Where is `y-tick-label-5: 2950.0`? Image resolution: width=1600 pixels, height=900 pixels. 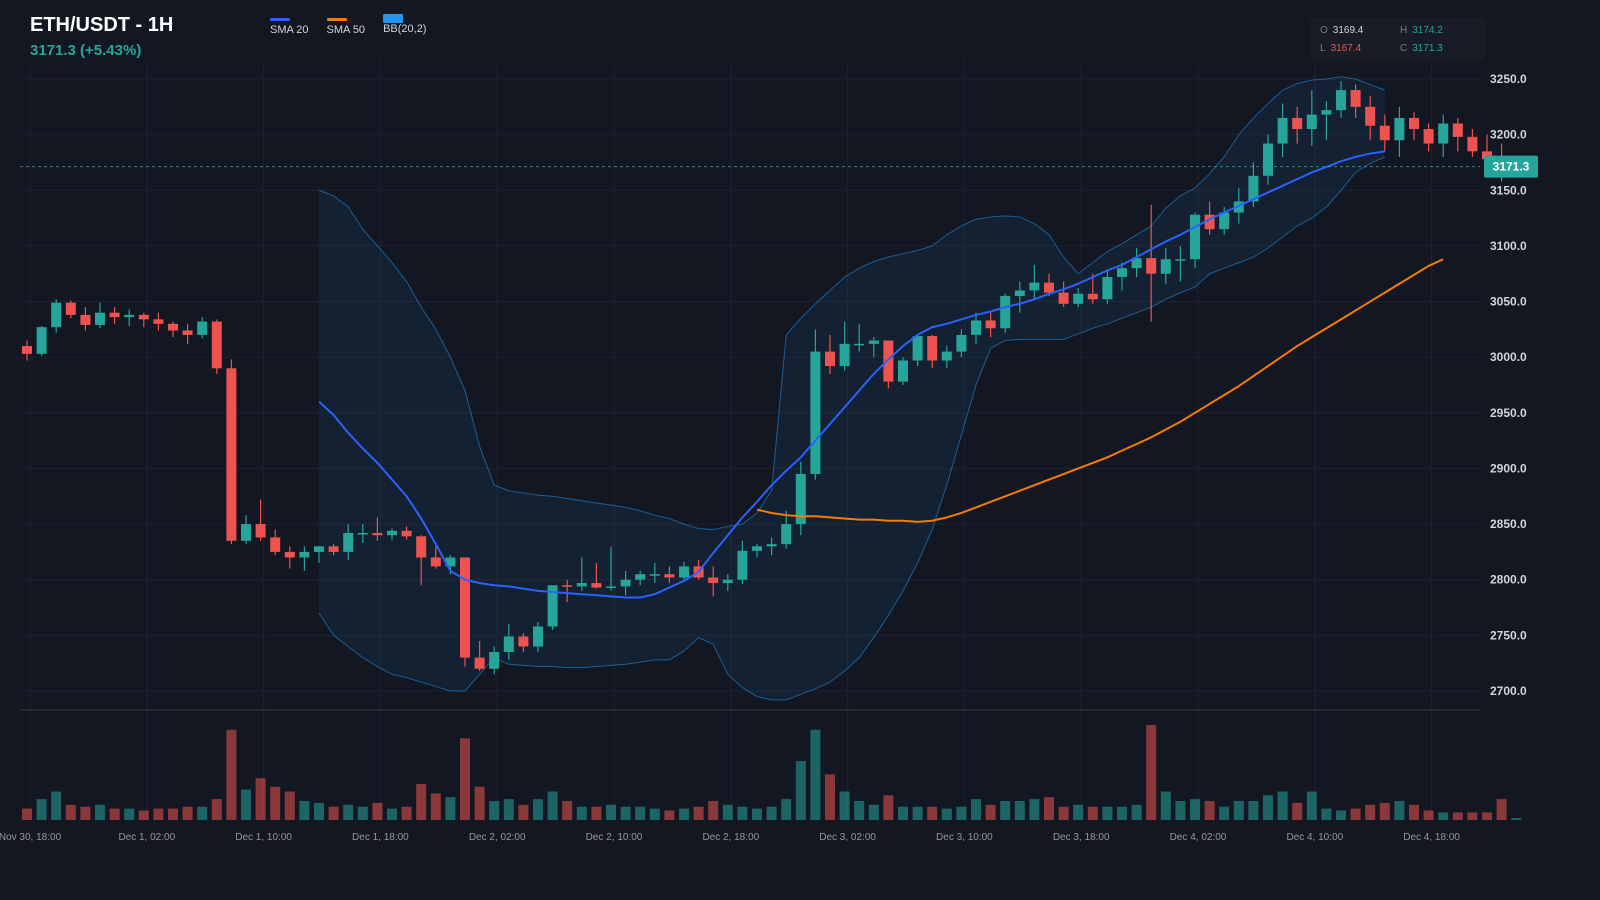 y-tick-label-5: 2950.0 is located at coordinates (1508, 413).